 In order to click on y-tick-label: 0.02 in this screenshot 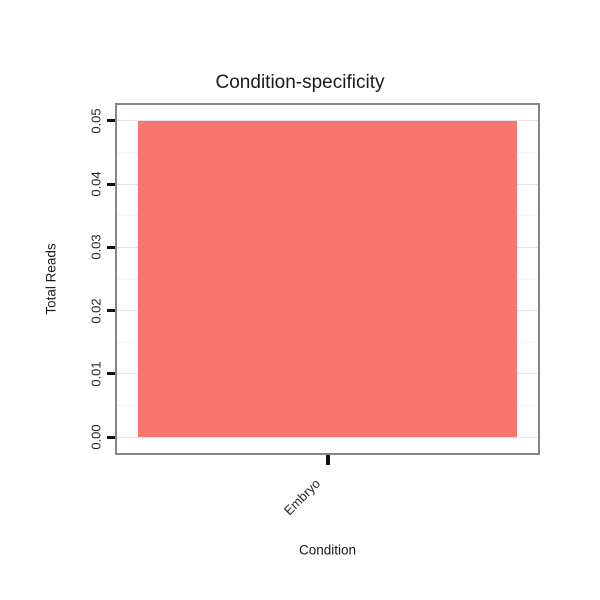, I will do `click(96, 310)`.